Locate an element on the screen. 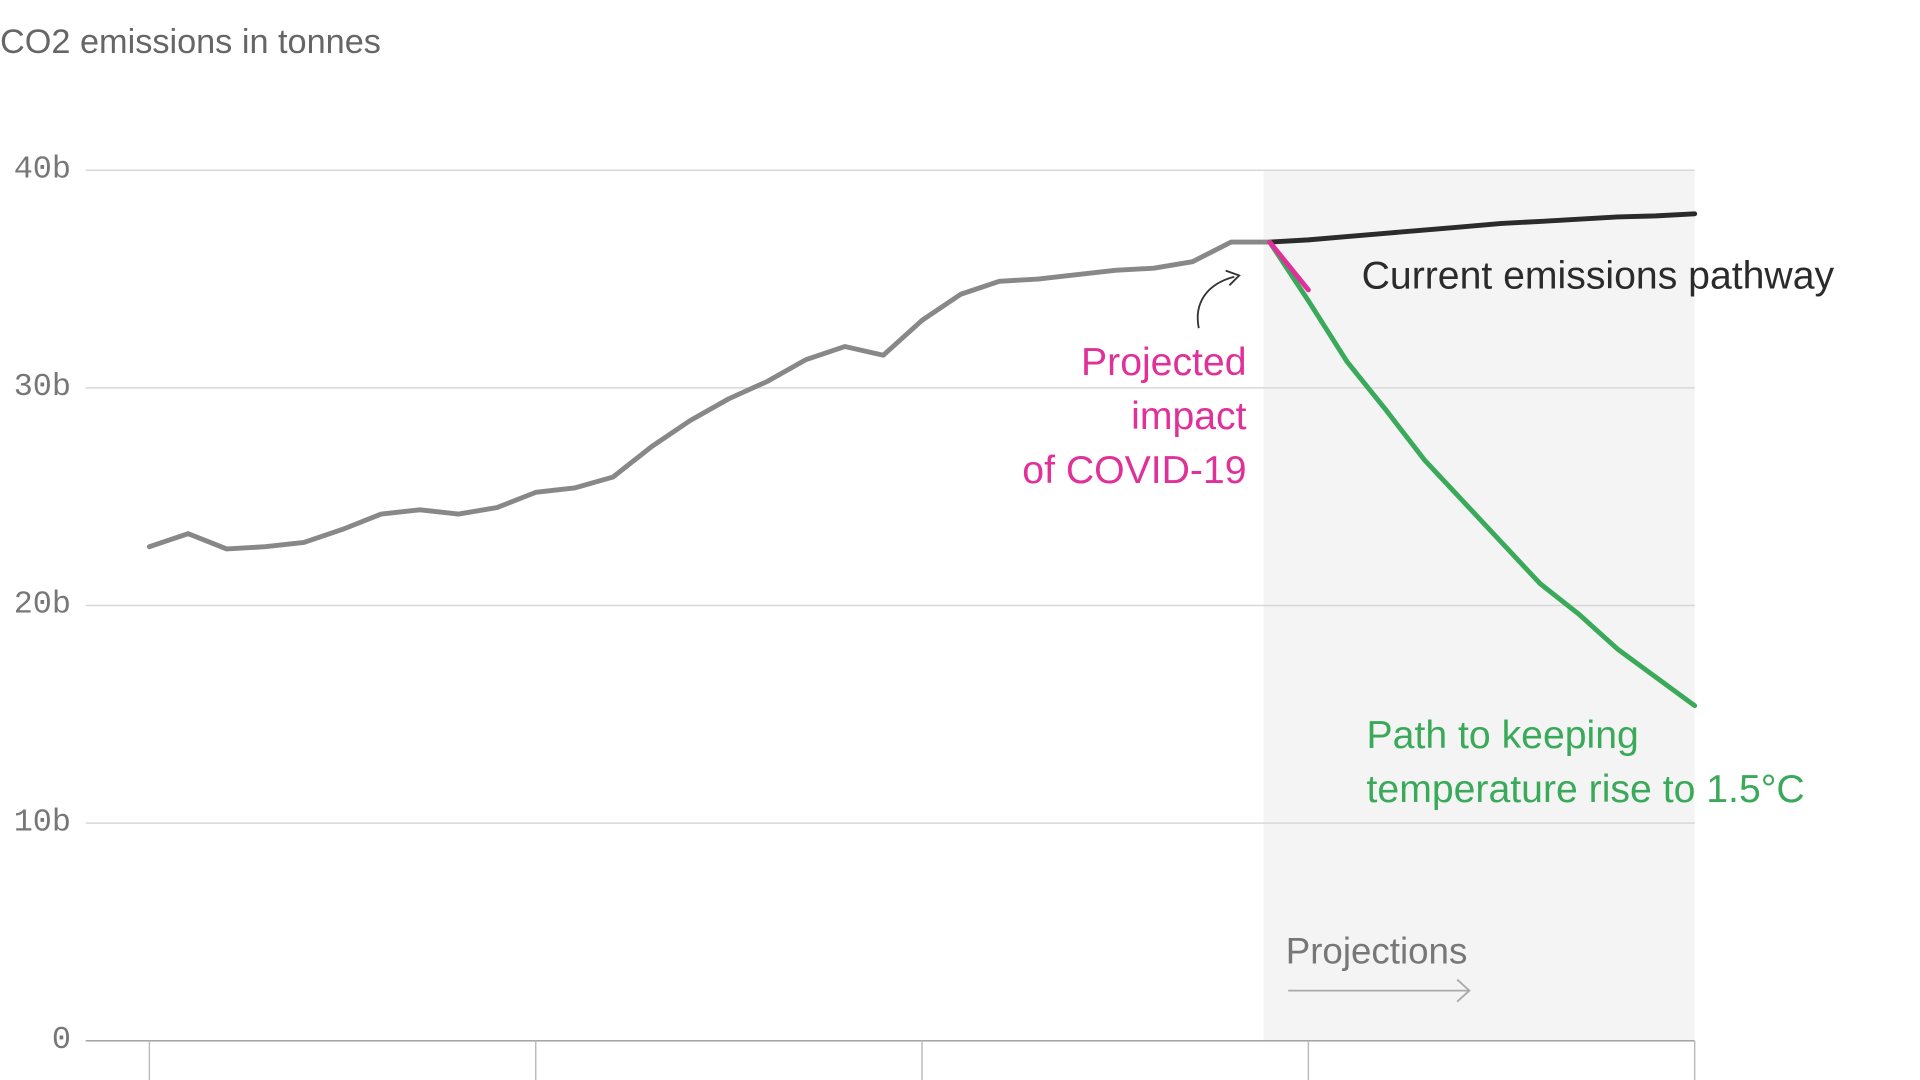 This screenshot has width=1920, height=1080. y-tick-label: 40b is located at coordinates (42, 169).